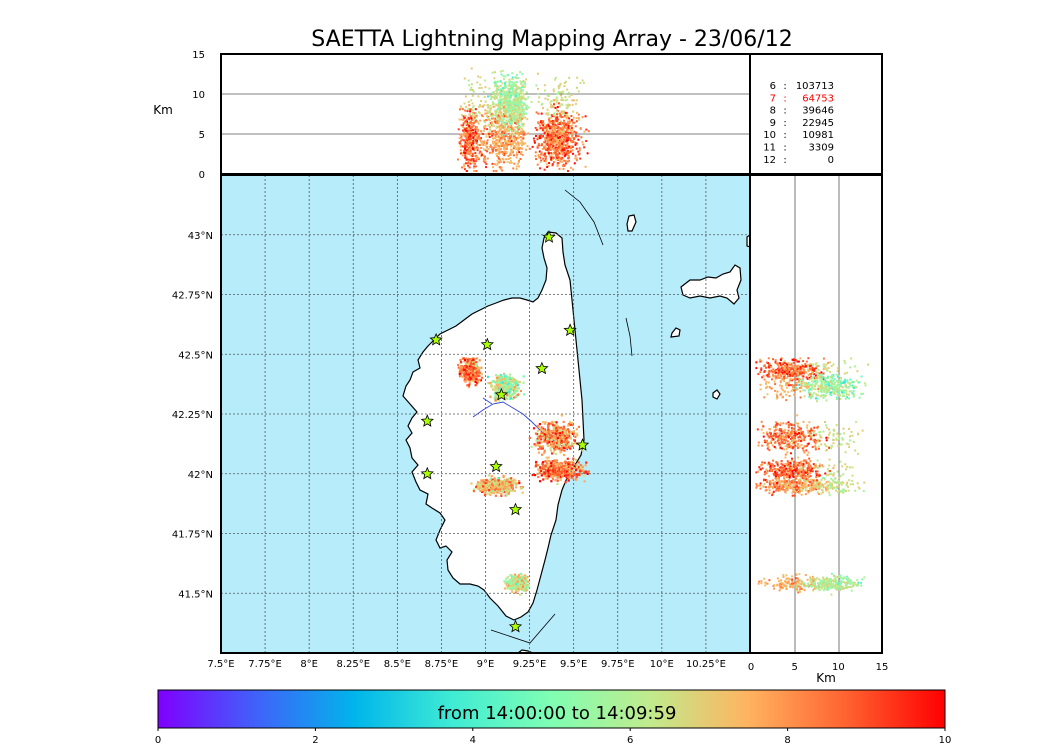 The height and width of the screenshot is (750, 1050). Describe the element at coordinates (496, 466) in the screenshot. I see `station-marker` at that location.